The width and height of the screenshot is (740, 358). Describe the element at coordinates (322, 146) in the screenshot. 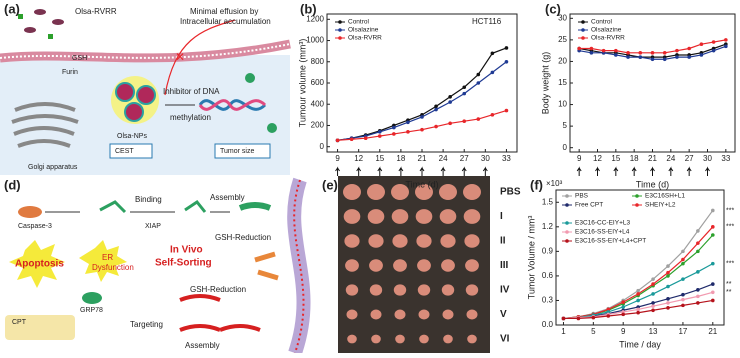

I see `y-tick-label: 0` at that location.